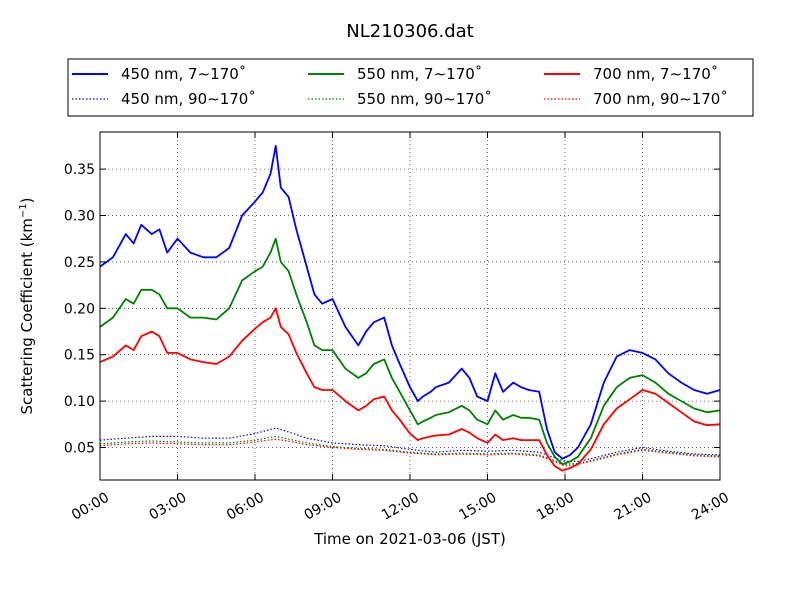 The image size is (800, 600). Describe the element at coordinates (424, 99) in the screenshot. I see `legend-label-4: 550 nm, 90∼170˚` at that location.